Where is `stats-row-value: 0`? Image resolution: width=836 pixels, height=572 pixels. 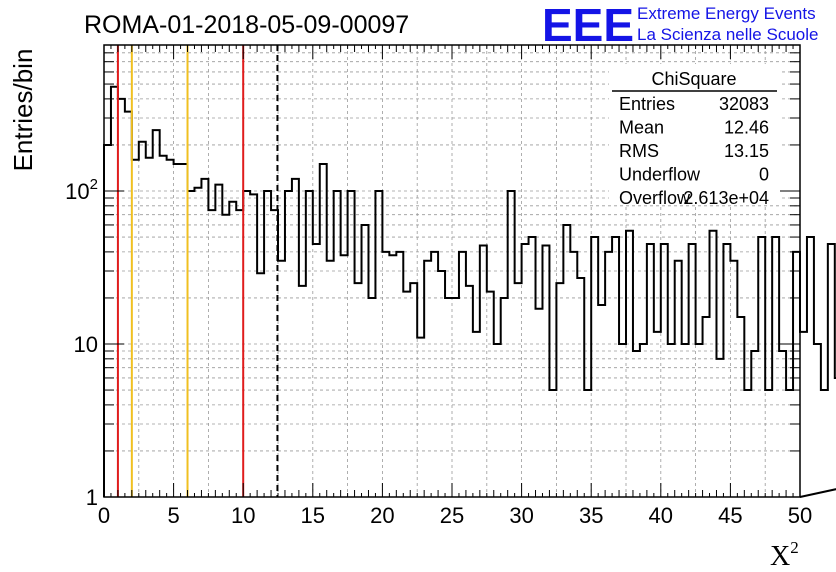 stats-row-value: 0 is located at coordinates (764, 175).